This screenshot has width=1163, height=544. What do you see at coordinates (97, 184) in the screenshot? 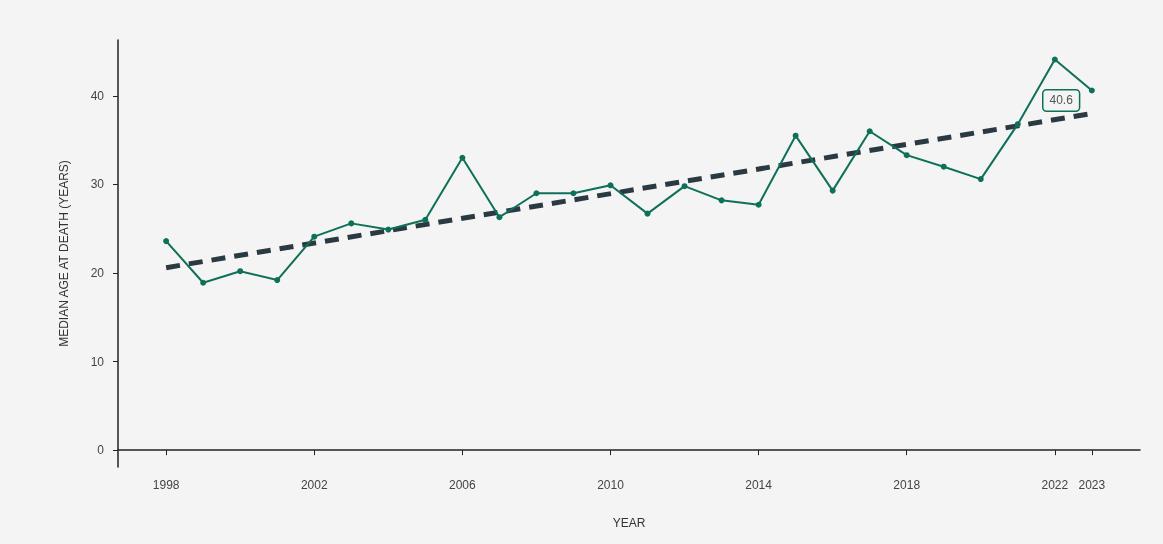
I see `y-tick-label: 30` at bounding box center [97, 184].